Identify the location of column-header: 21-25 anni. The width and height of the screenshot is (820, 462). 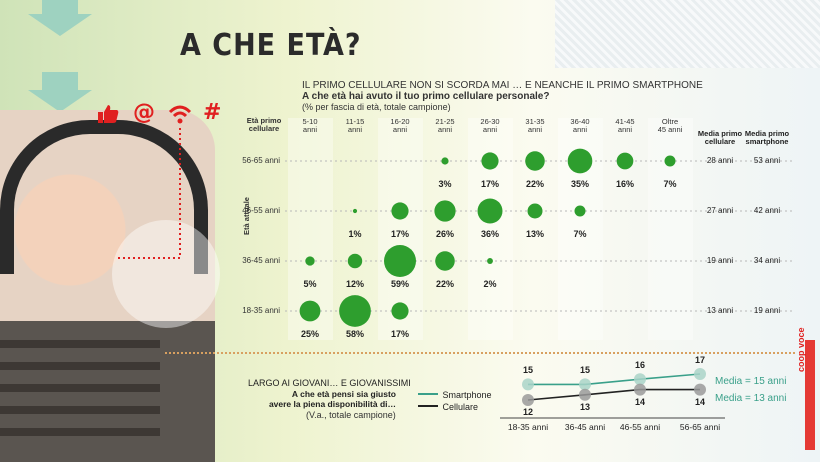
(445, 126).